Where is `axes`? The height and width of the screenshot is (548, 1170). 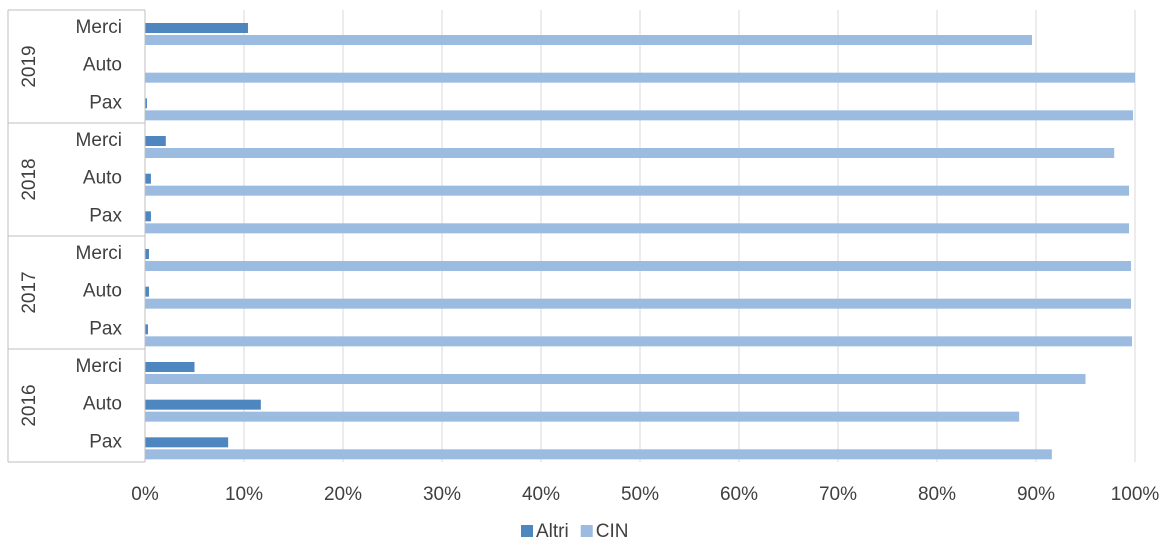 axes is located at coordinates (76, 236).